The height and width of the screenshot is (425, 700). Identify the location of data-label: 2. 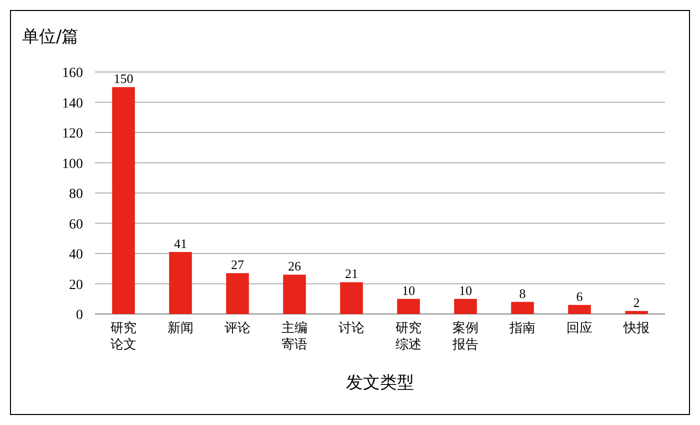
(636, 302).